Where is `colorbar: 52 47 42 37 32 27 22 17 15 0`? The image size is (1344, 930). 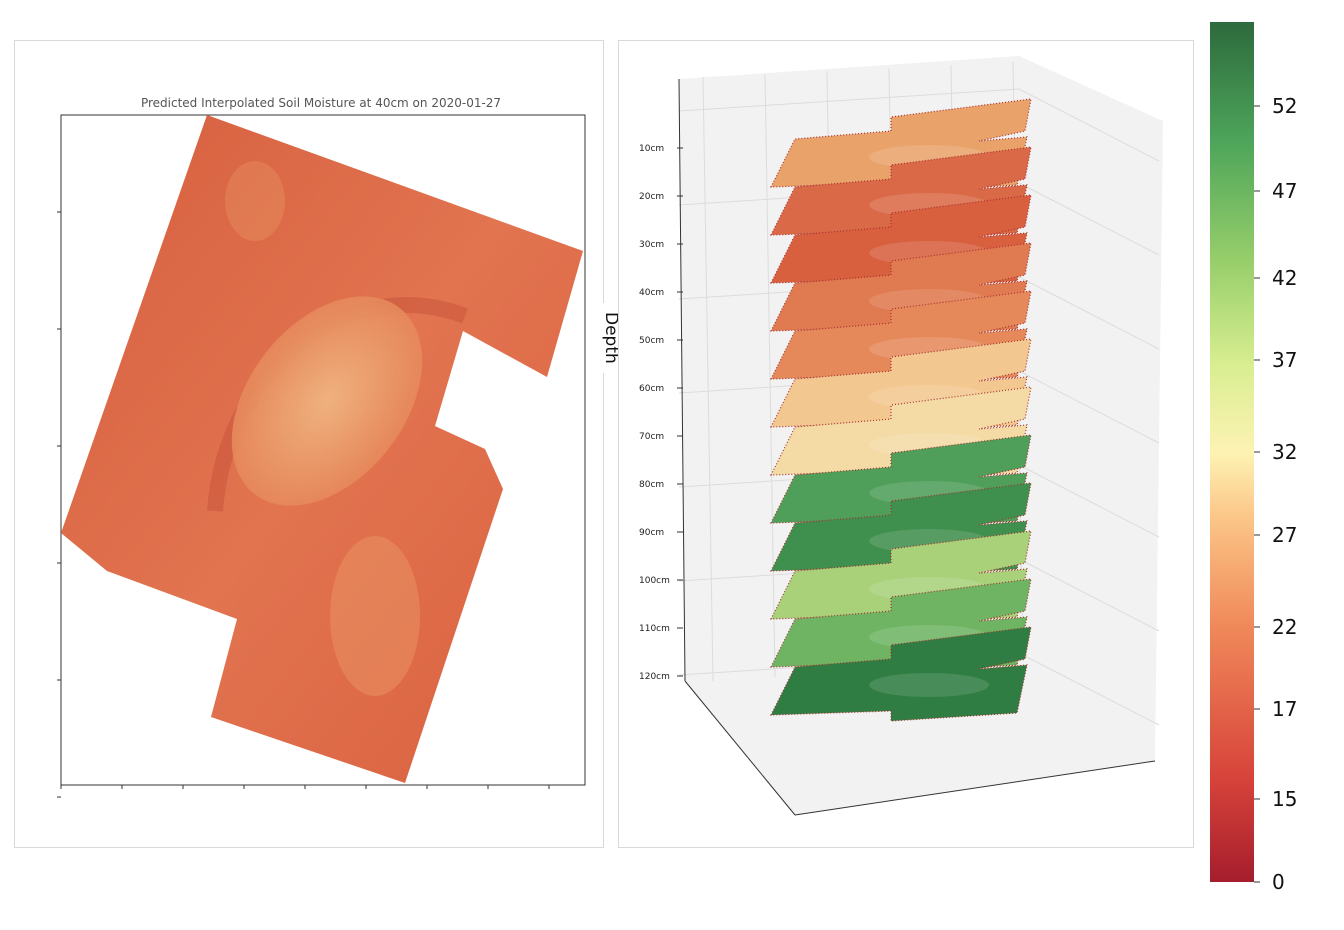 colorbar: 52 47 42 37 32 27 22 17 15 0 is located at coordinates (1274, 461).